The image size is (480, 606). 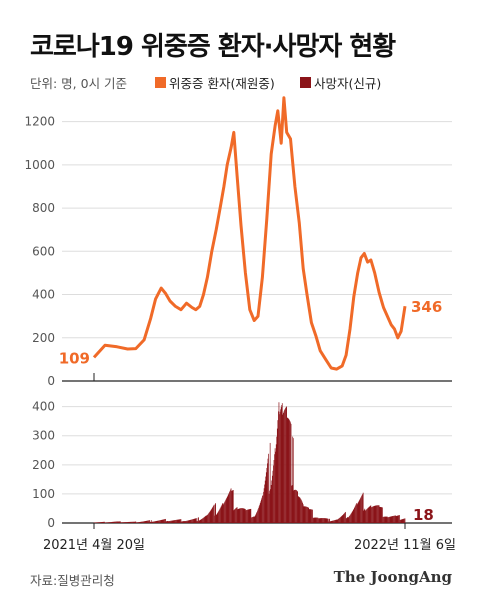 I want to click on line-ytick-200: 200, so click(x=43, y=338).